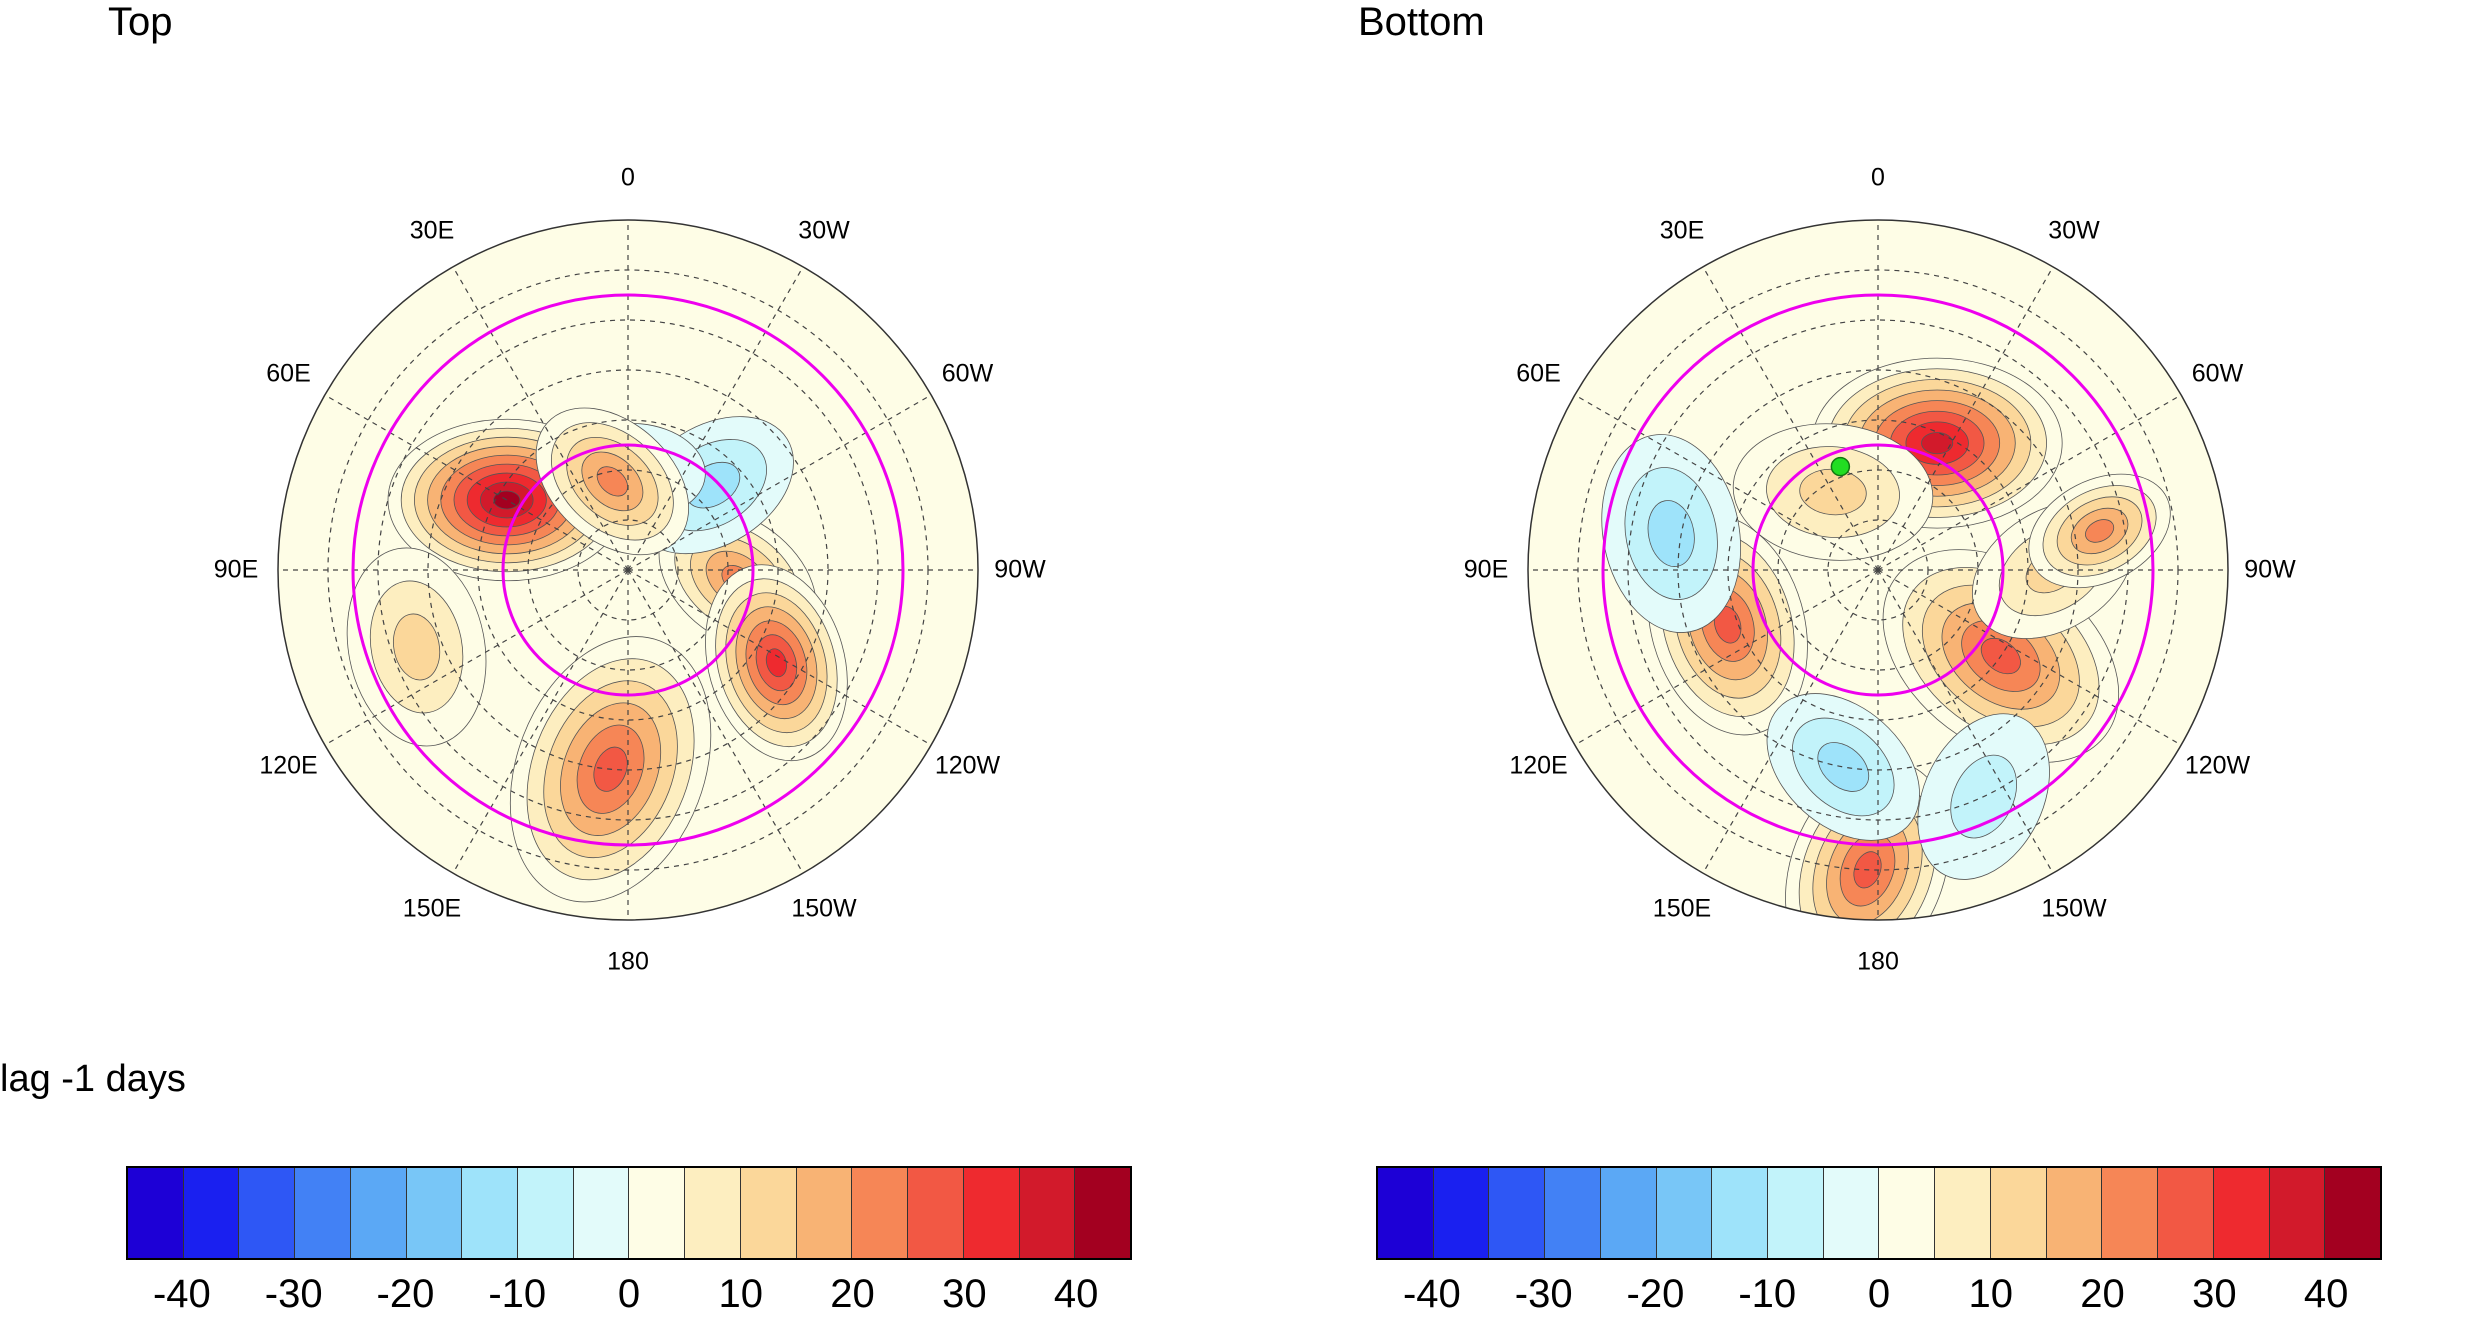 The height and width of the screenshot is (1324, 2476). What do you see at coordinates (432, 230) in the screenshot?
I see `lon-label: 30E` at bounding box center [432, 230].